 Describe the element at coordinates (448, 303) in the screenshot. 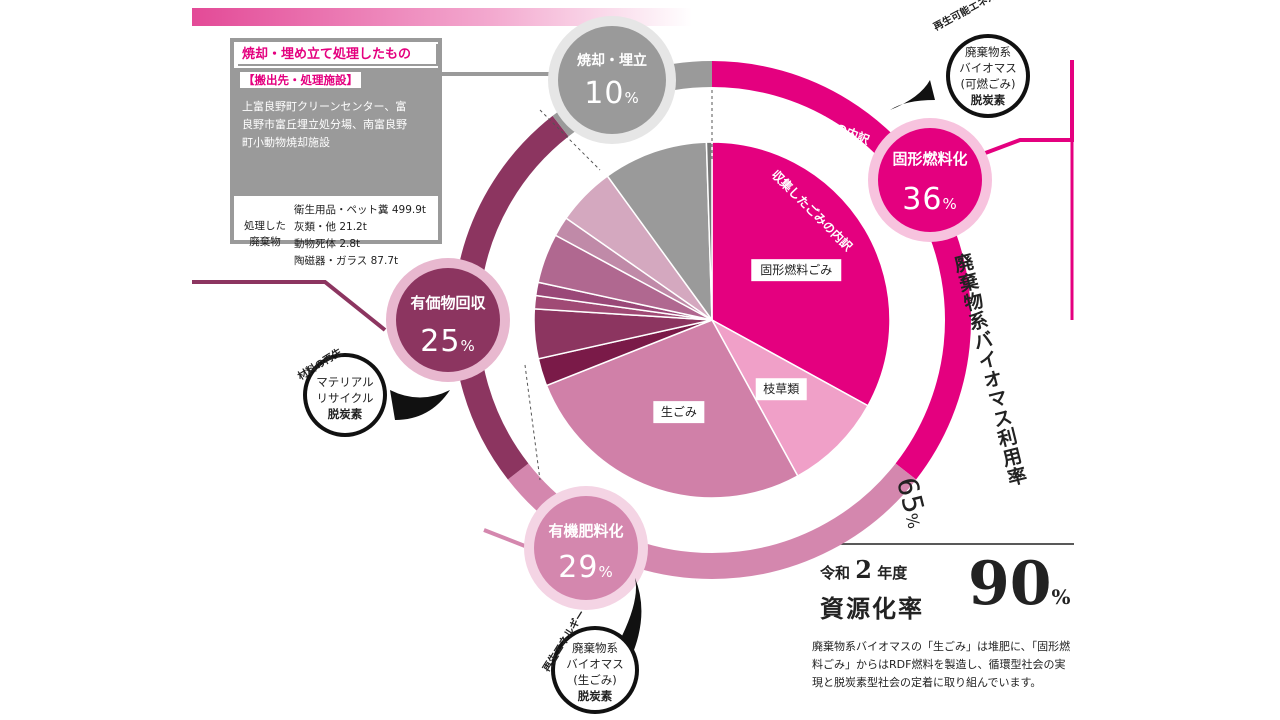

I see `node-recovery-label: 有価物回収` at that location.